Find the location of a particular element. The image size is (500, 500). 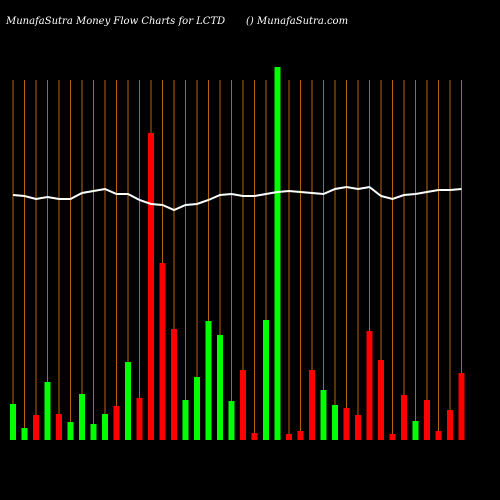

chart-title: MunafaSutra Money Flow Charts for LCTD is located at coordinates (115, 21).